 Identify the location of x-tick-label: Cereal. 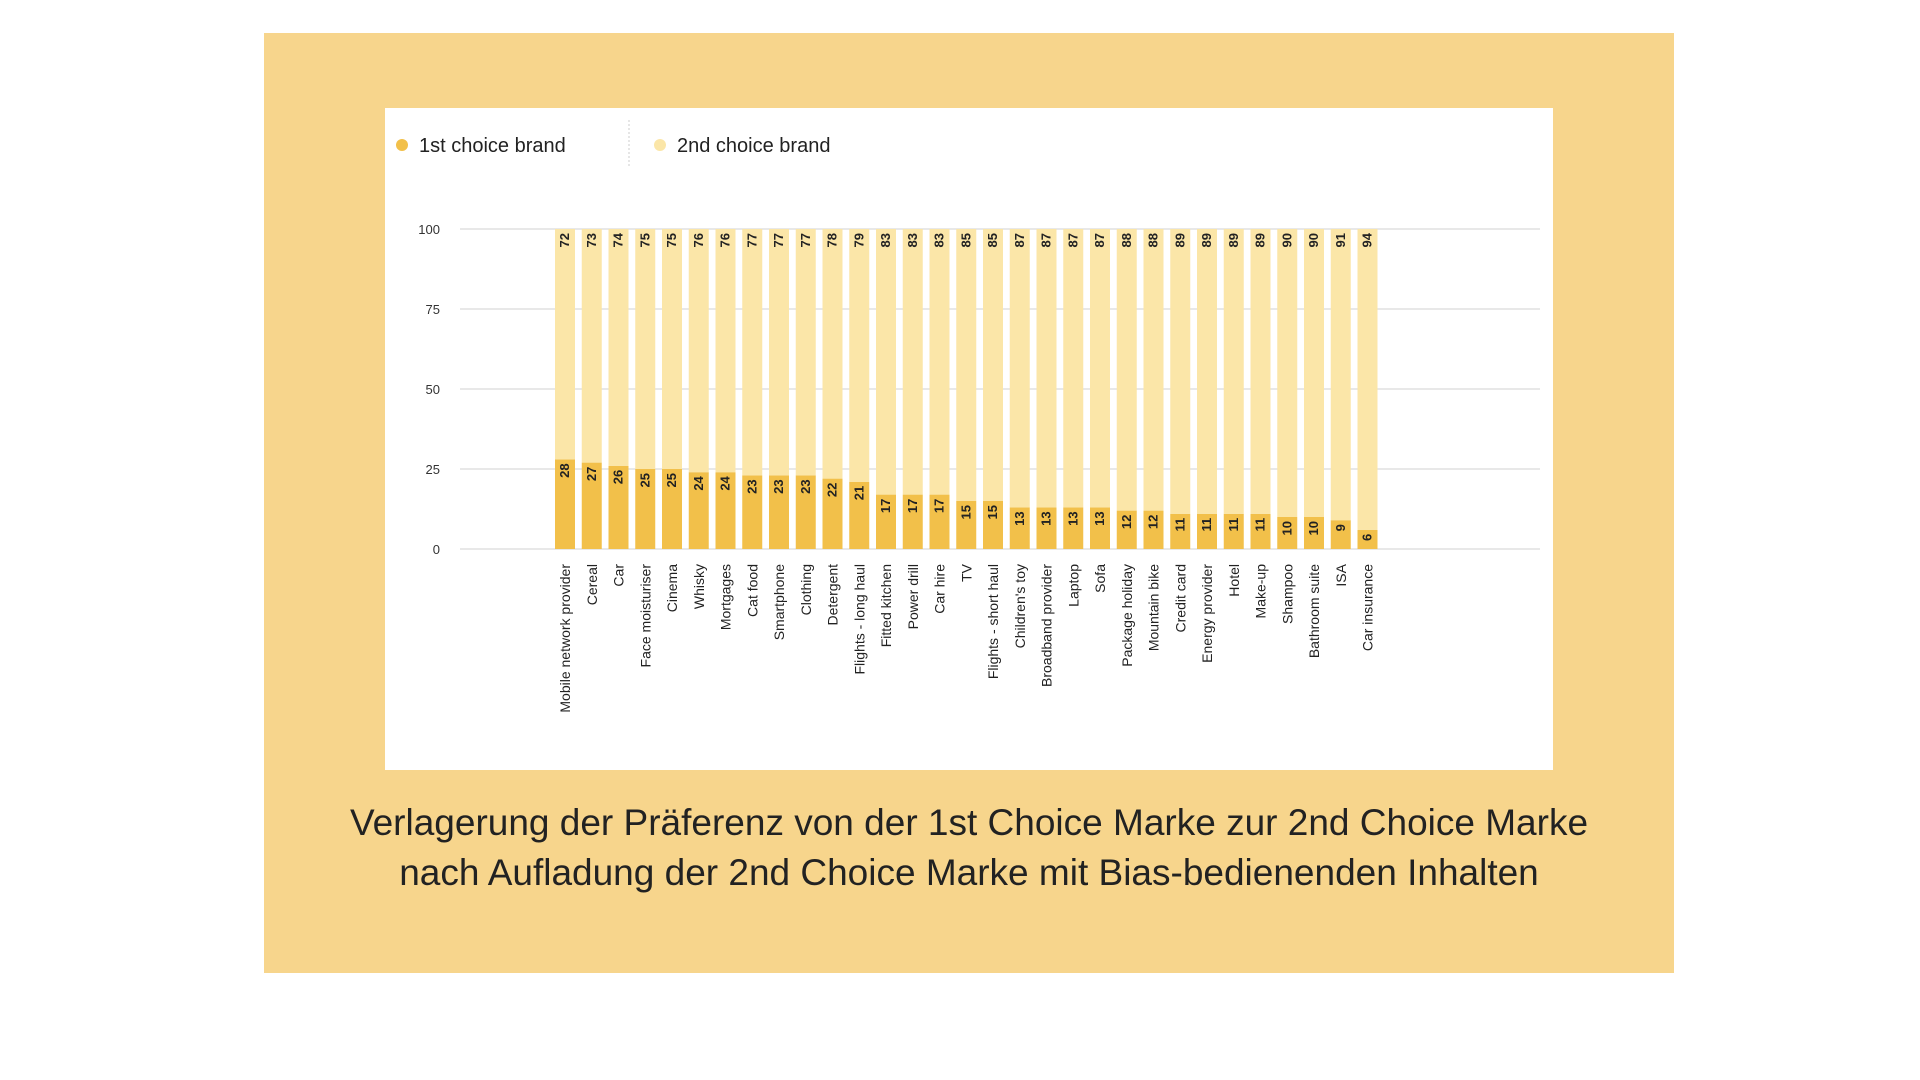
(592, 584).